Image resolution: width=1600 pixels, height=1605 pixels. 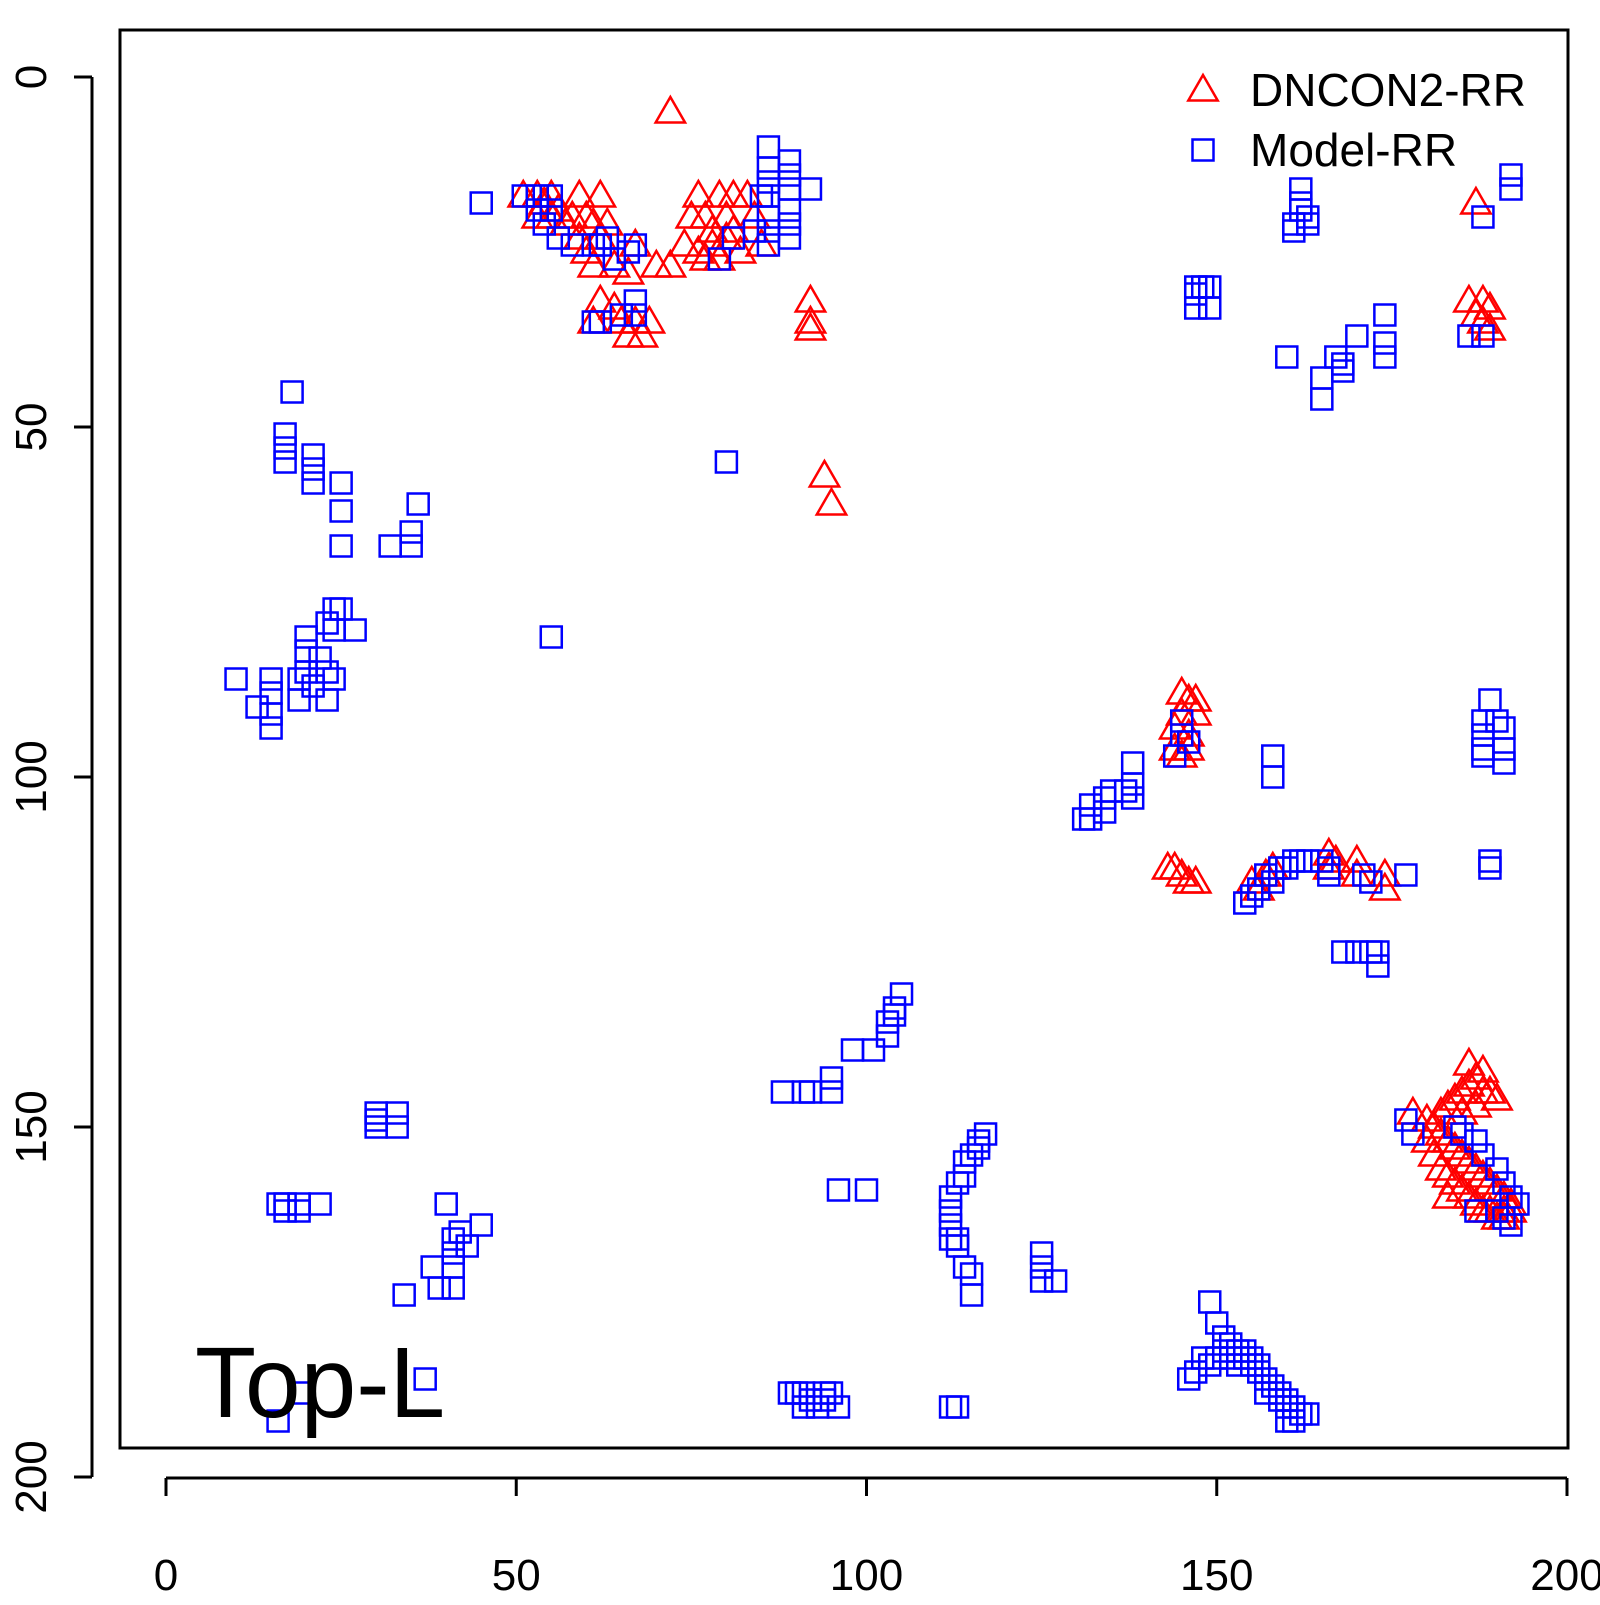 What do you see at coordinates (50, 789) in the screenshot?
I see `y-axis: 0 50 100 150 200` at bounding box center [50, 789].